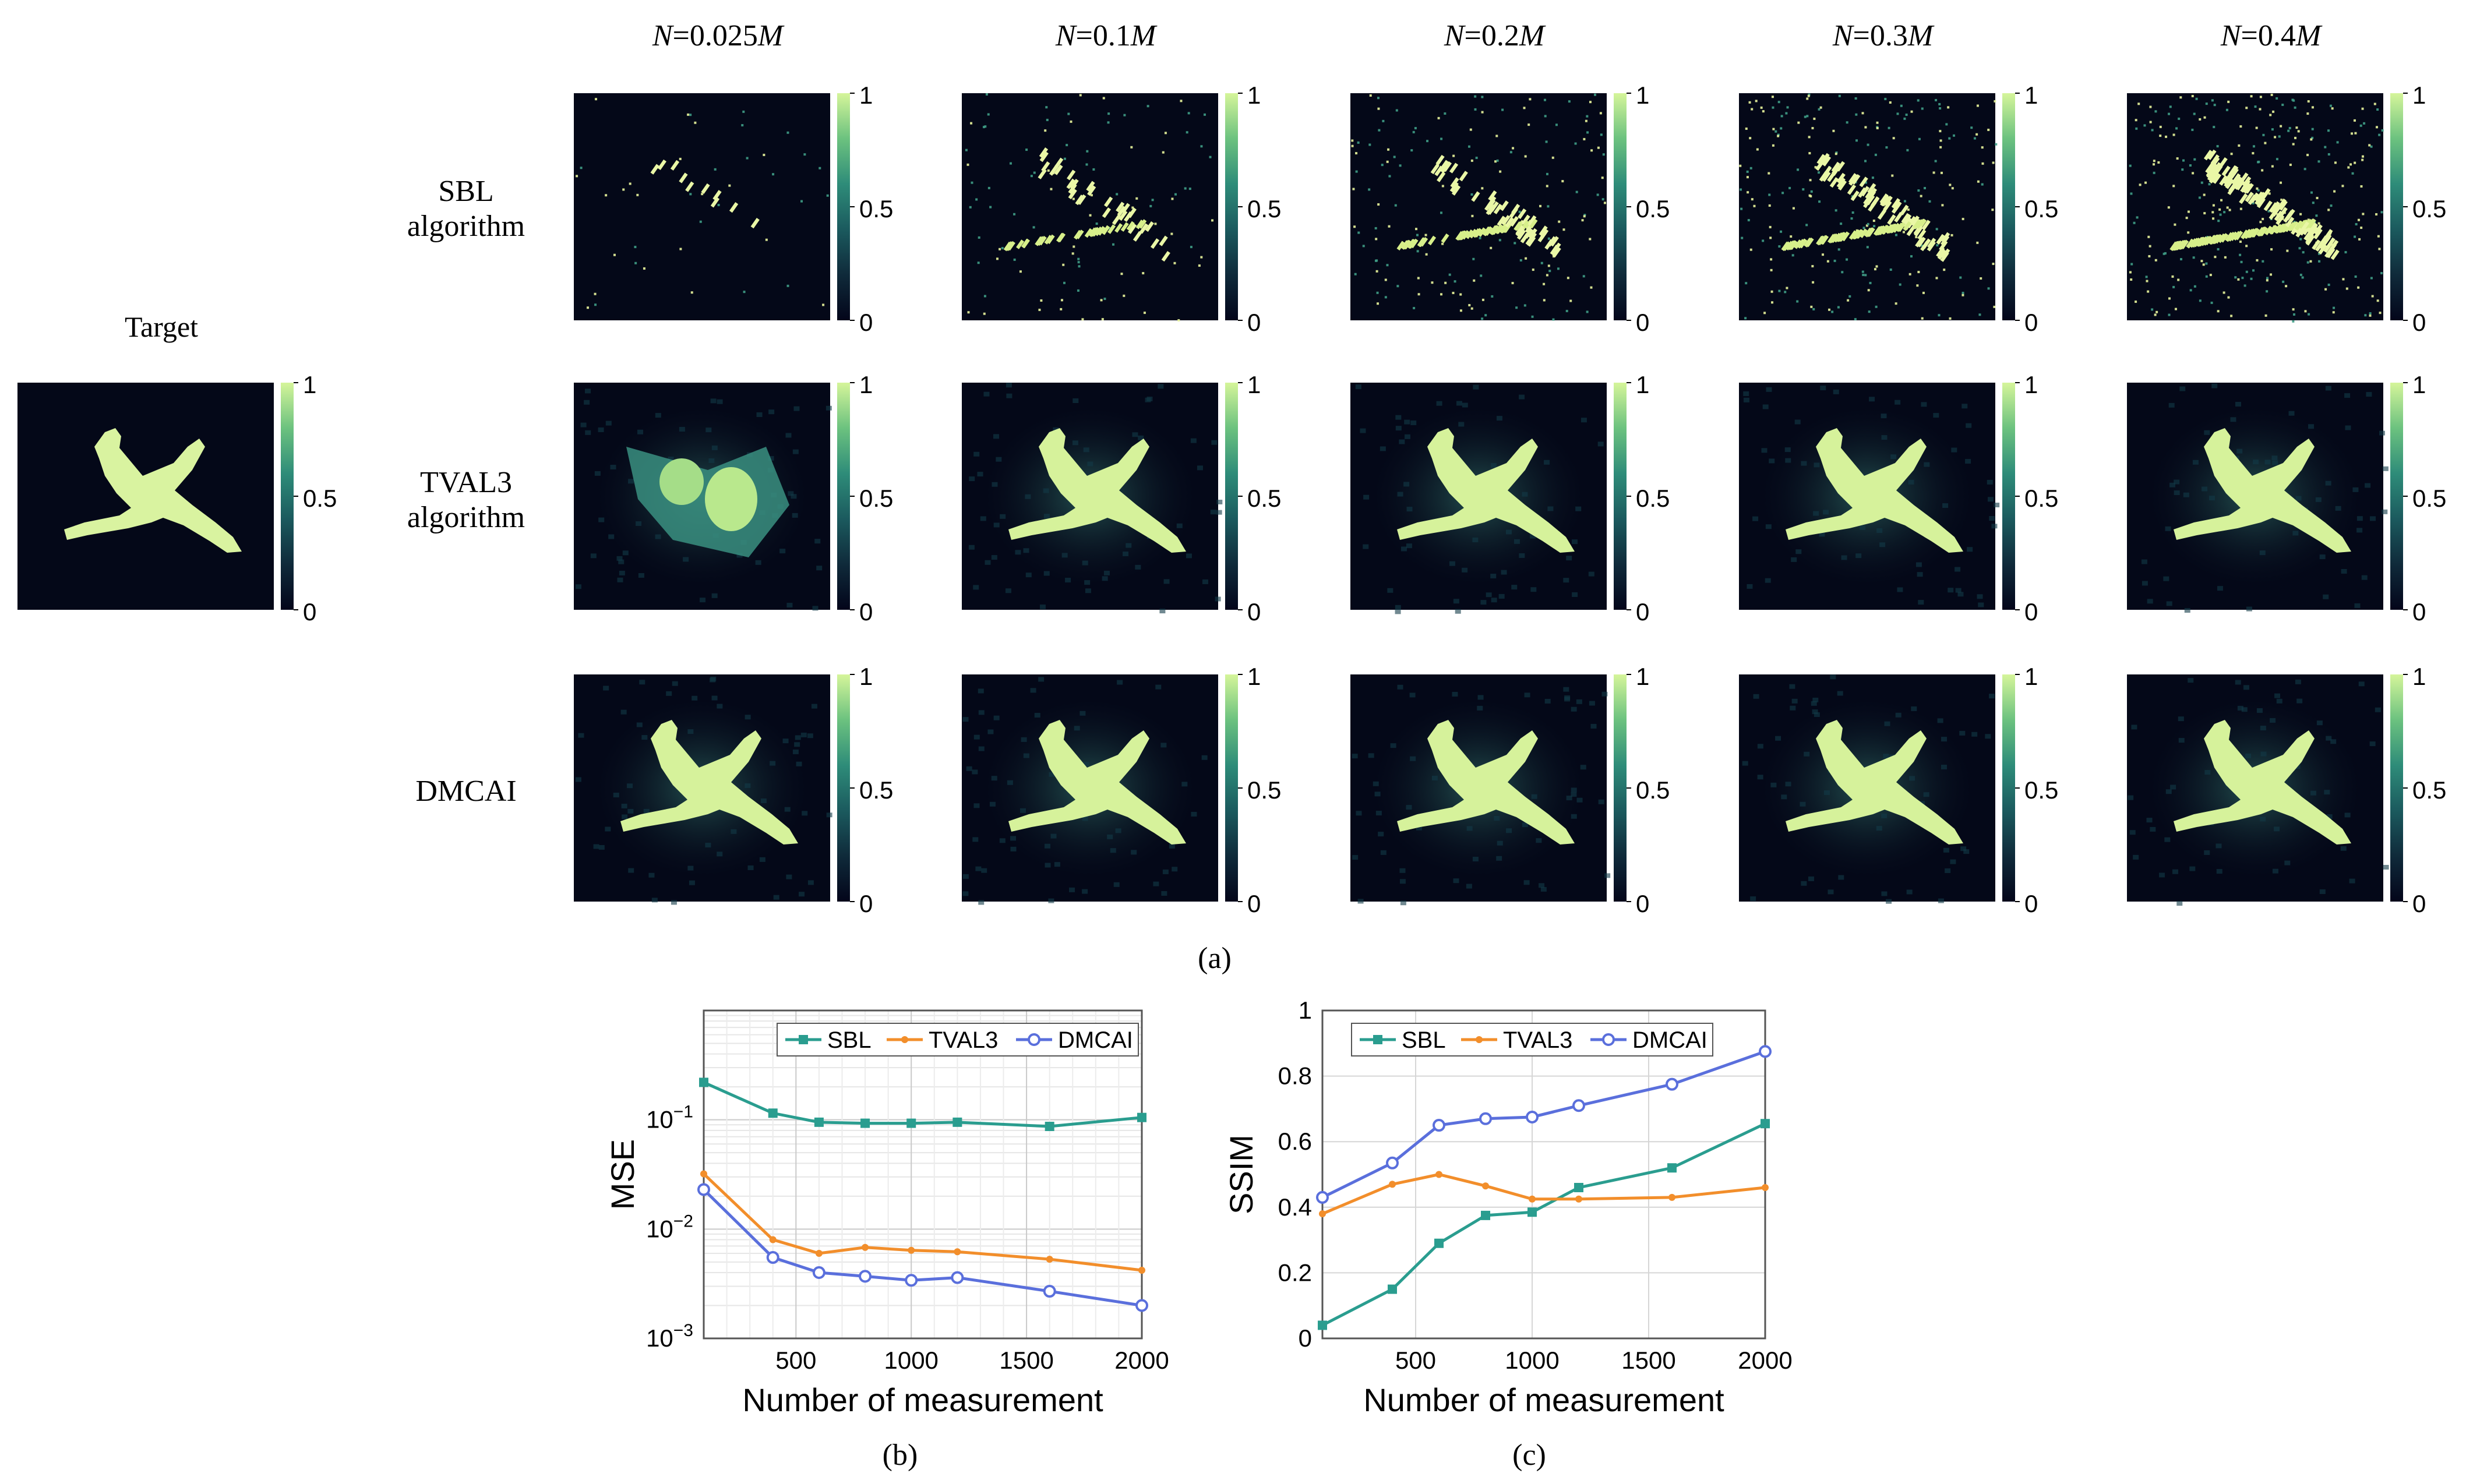 The width and height of the screenshot is (2466, 1484). What do you see at coordinates (1049, 1260) in the screenshot?
I see `data-point-tval3` at bounding box center [1049, 1260].